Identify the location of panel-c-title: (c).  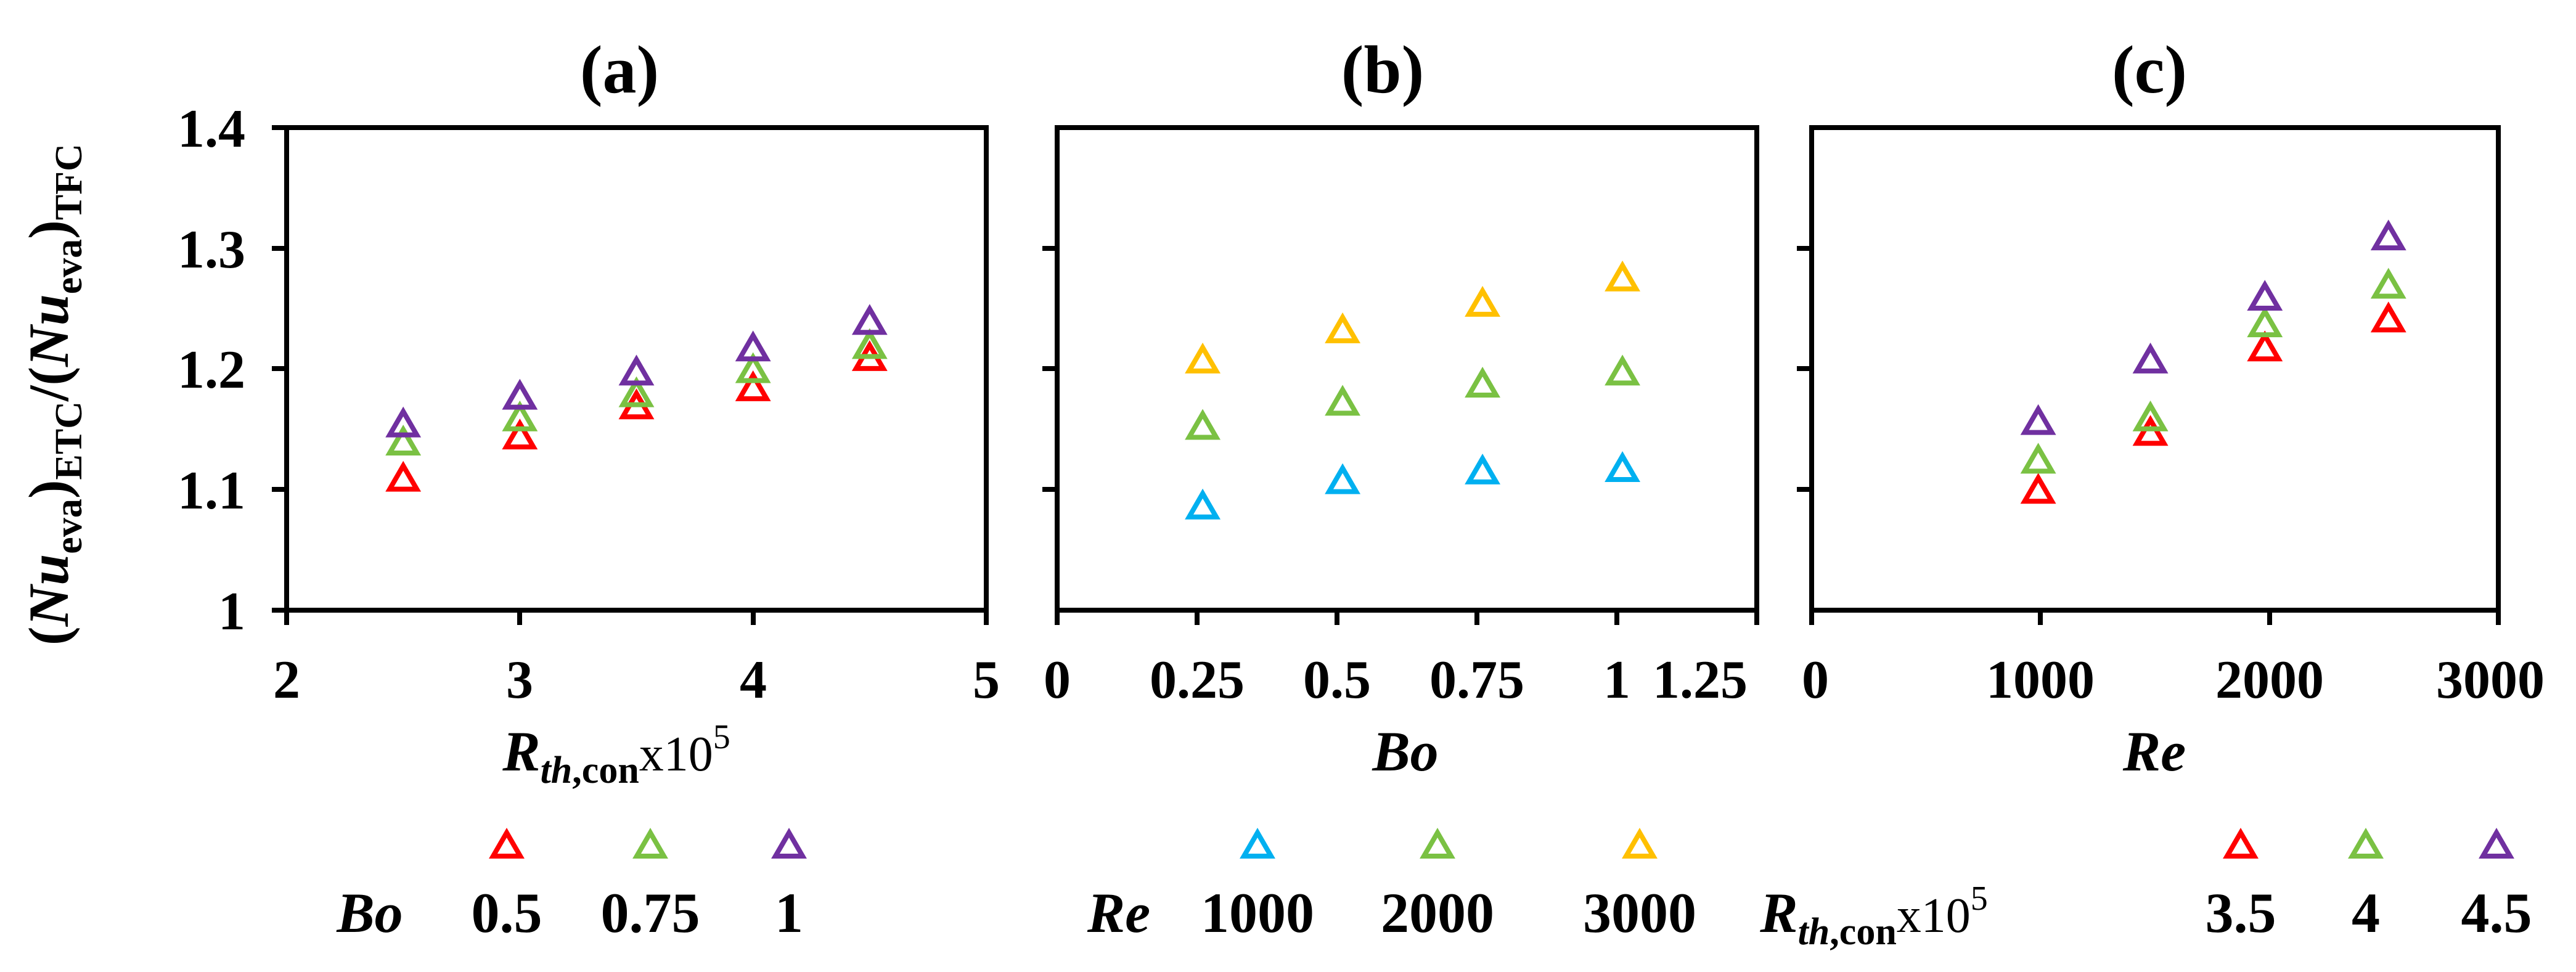
(2149, 69).